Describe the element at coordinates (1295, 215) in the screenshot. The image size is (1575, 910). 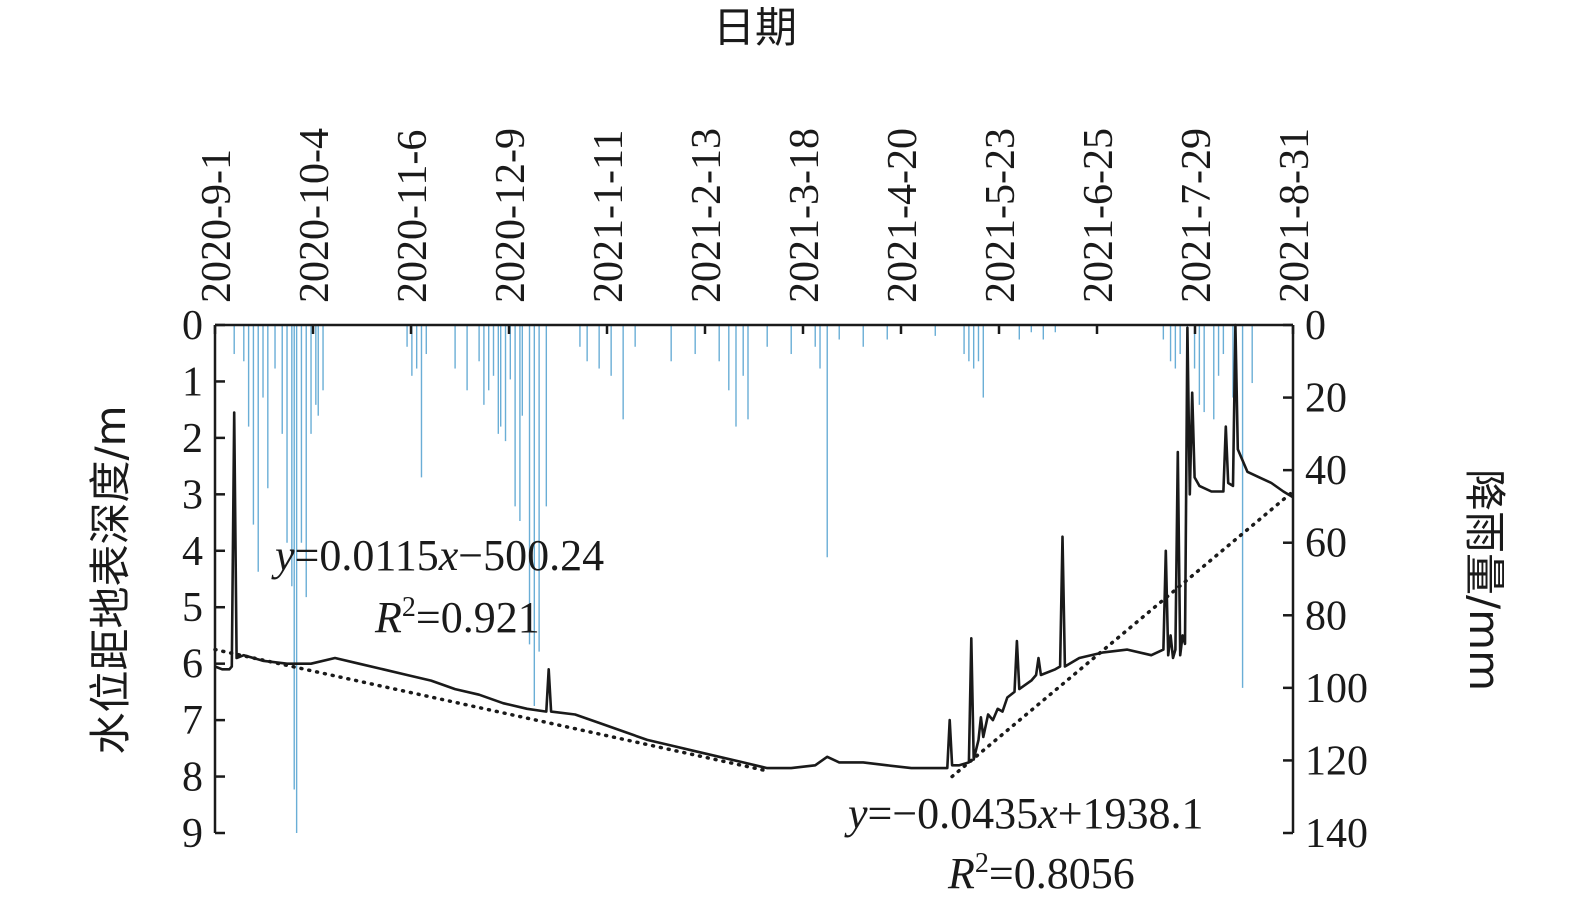
I see `x-tick-label: 2021-8-31` at that location.